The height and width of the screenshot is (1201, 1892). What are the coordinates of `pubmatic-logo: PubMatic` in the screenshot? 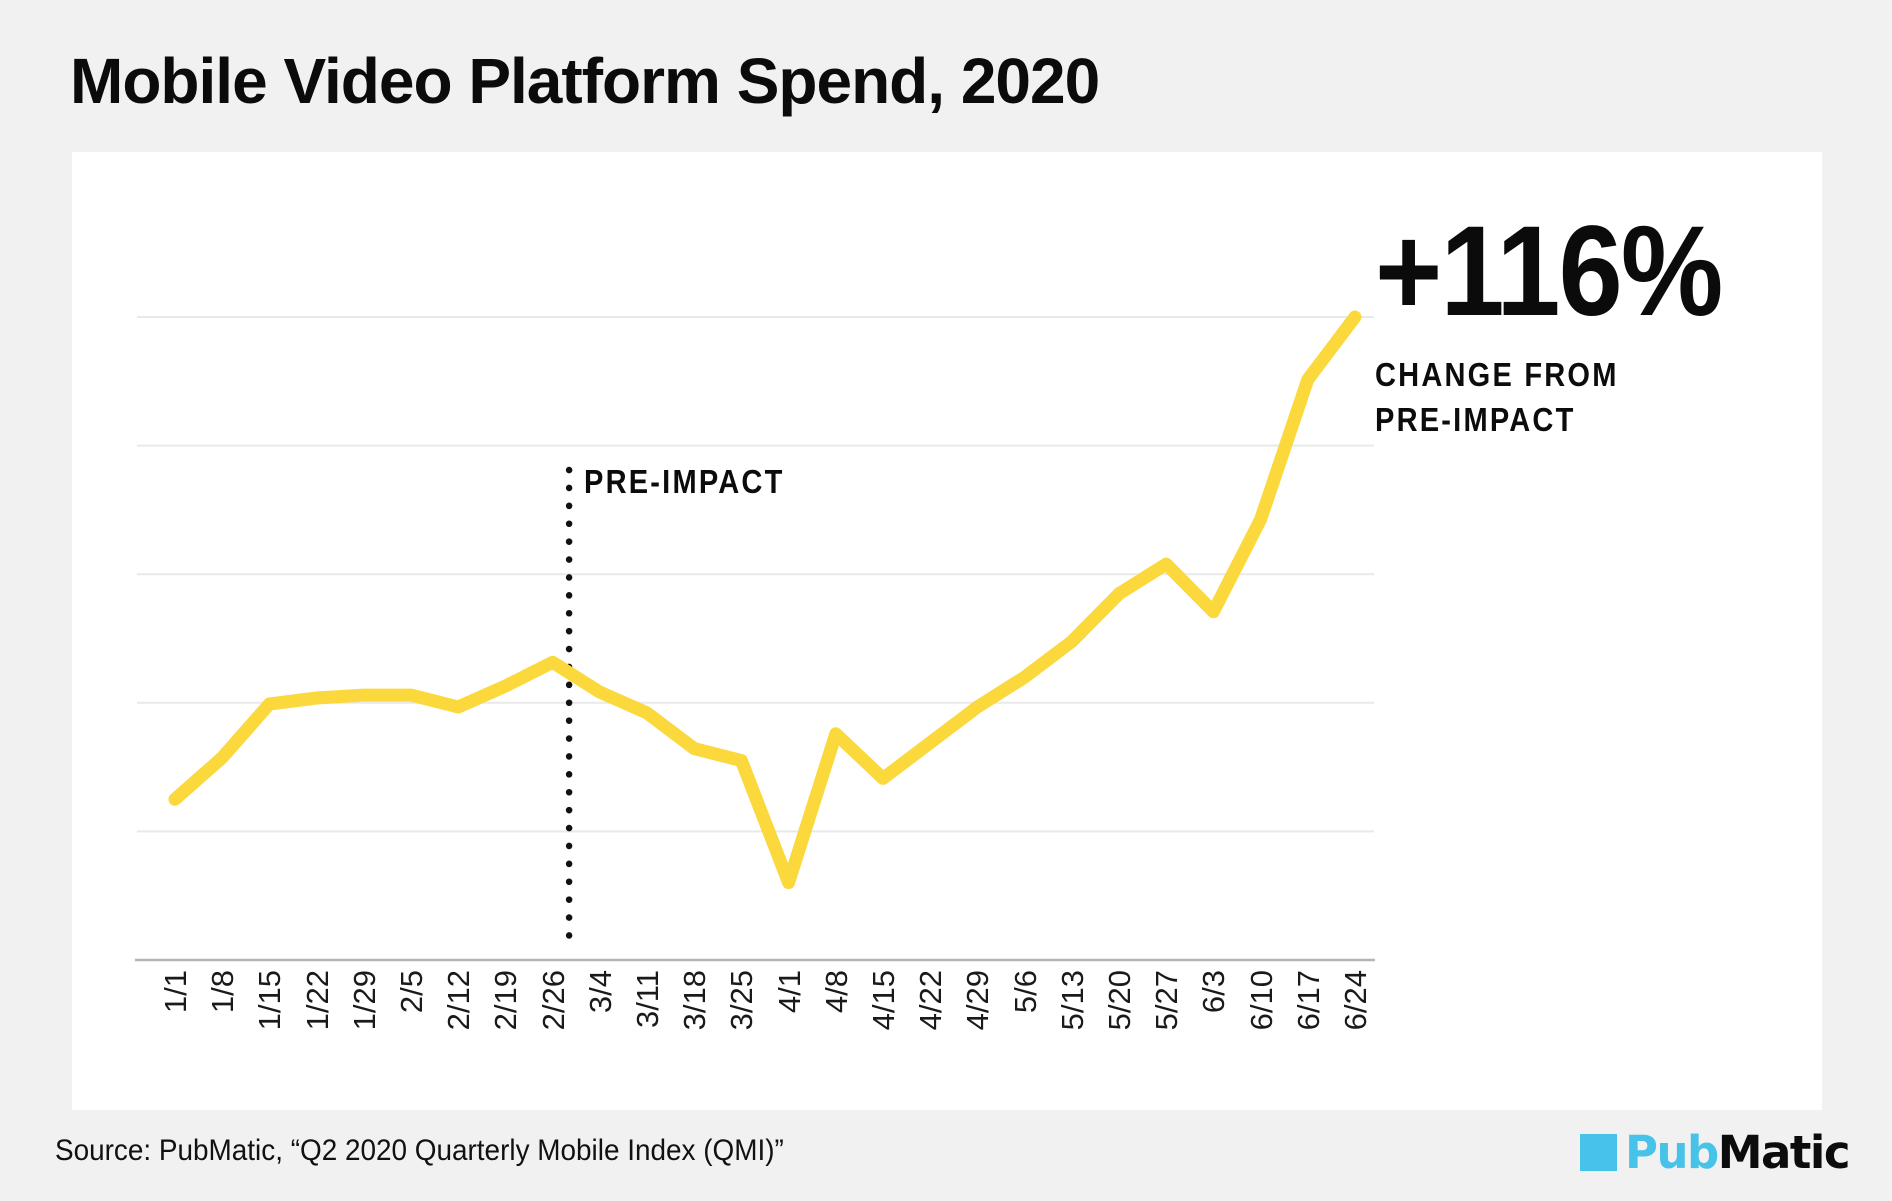 It's located at (1715, 1152).